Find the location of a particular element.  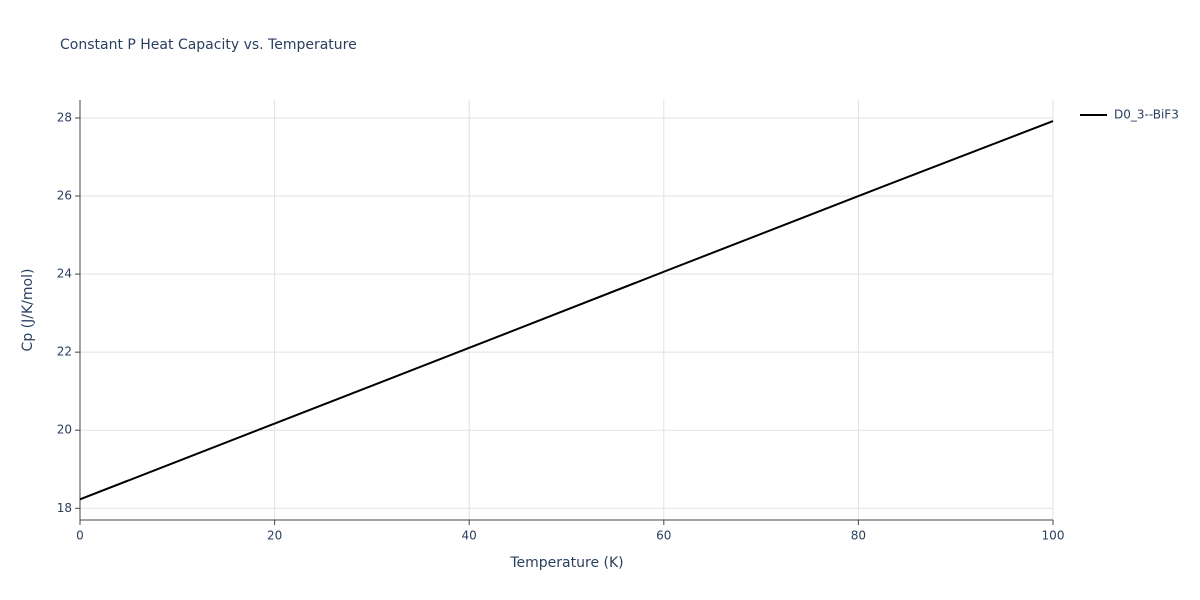

x-tick-label: 40 is located at coordinates (469, 536).